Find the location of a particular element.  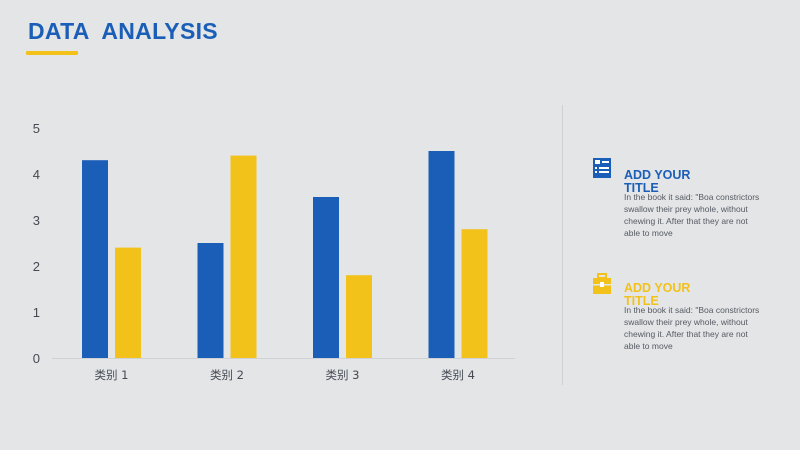

x-tick-label: 类别 3 is located at coordinates (343, 375).